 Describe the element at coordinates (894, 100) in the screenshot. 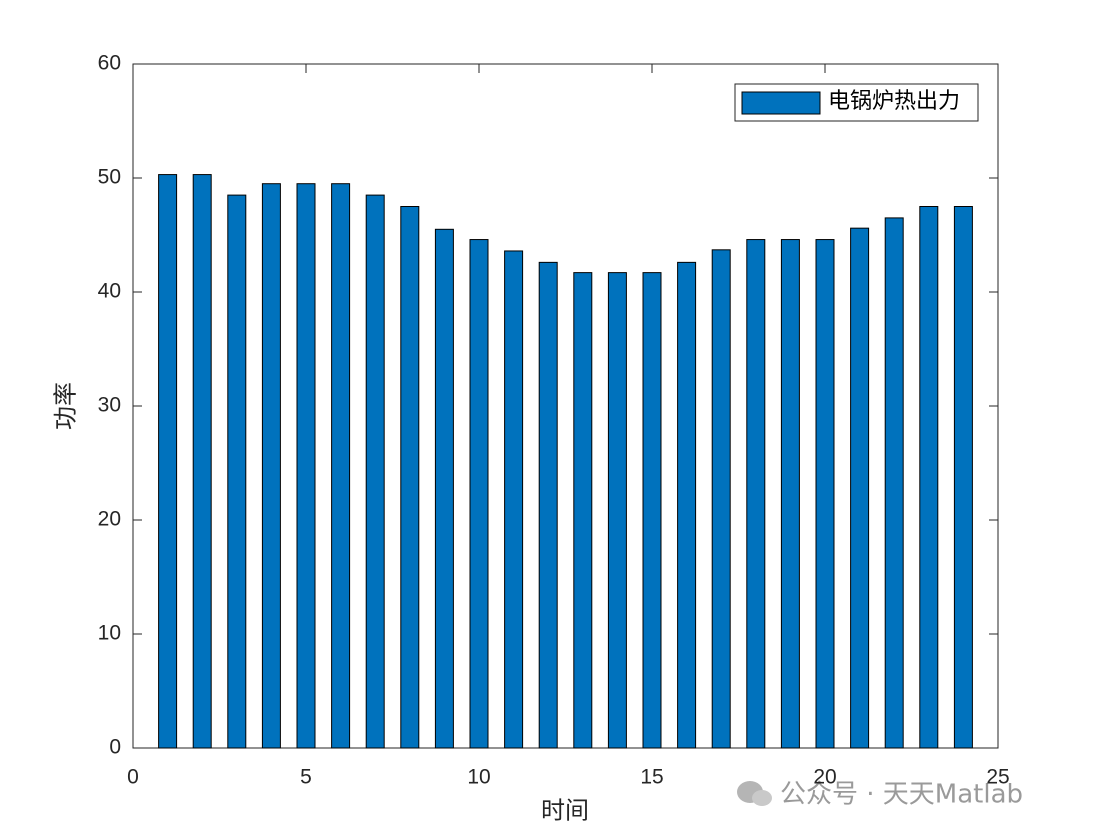

I see `legend-label: 电锅炉热出力` at that location.